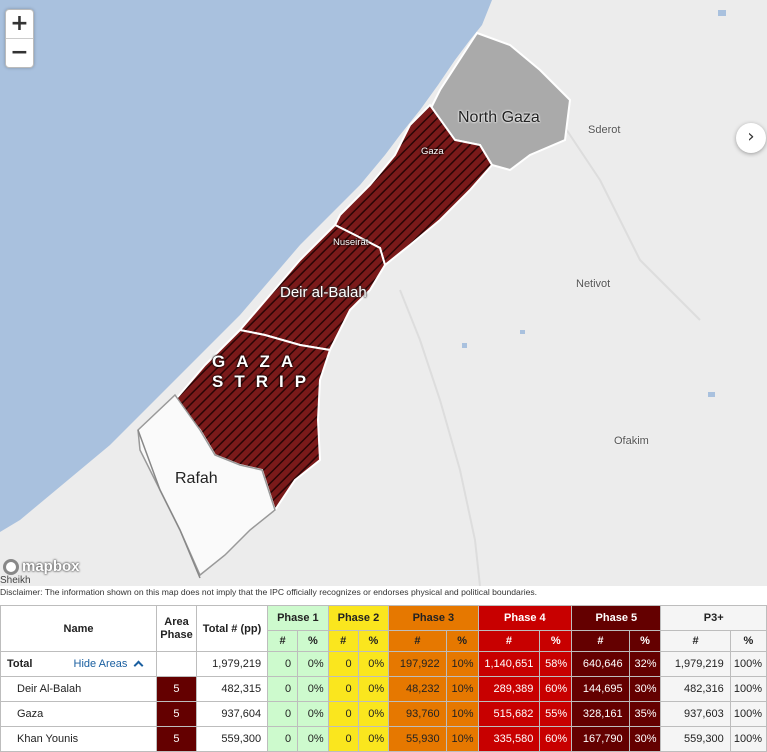 This screenshot has height=752, width=767. I want to click on map-label-ofakim: Ofakim, so click(631, 441).